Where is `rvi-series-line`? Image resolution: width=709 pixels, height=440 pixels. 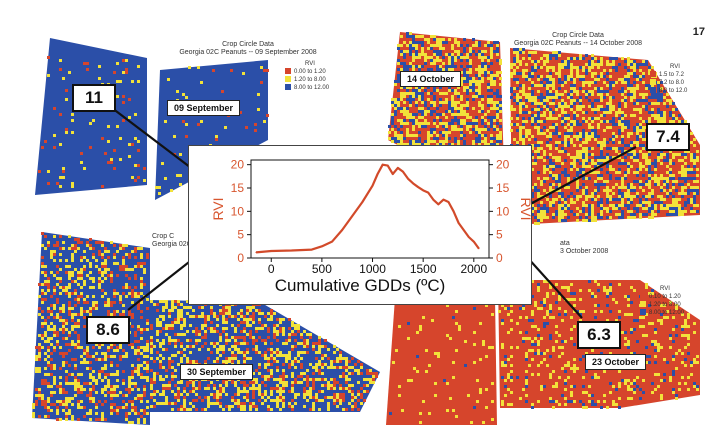 rvi-series-line is located at coordinates (367, 209).